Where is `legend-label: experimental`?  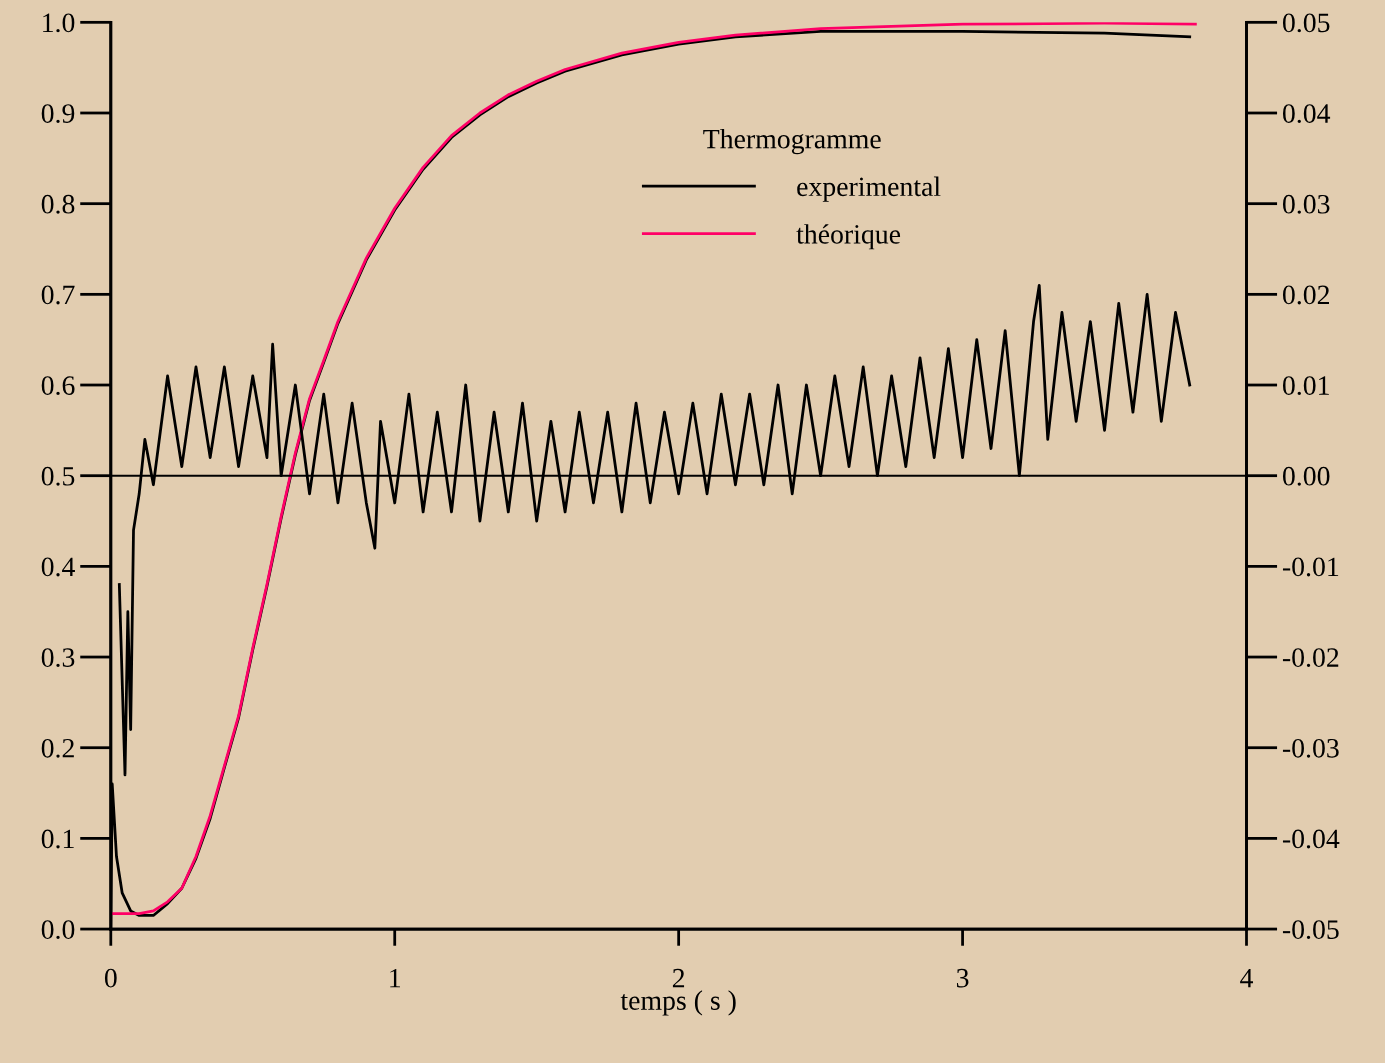 legend-label: experimental is located at coordinates (869, 189).